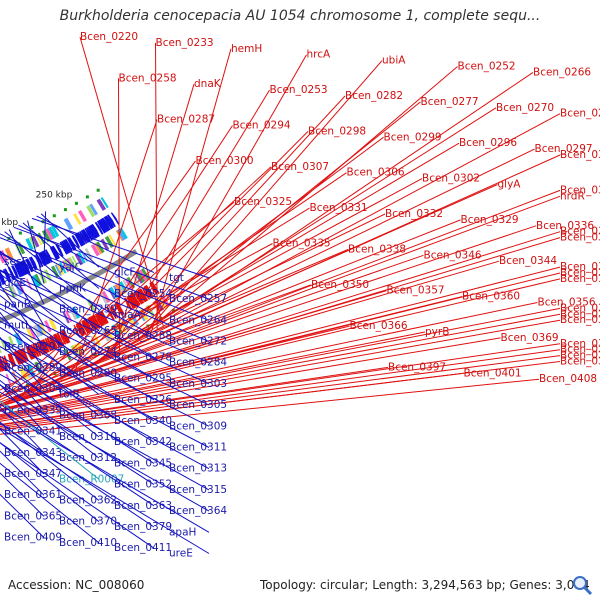  I want to click on gene-label: Bcen_0368, so click(580, 314).